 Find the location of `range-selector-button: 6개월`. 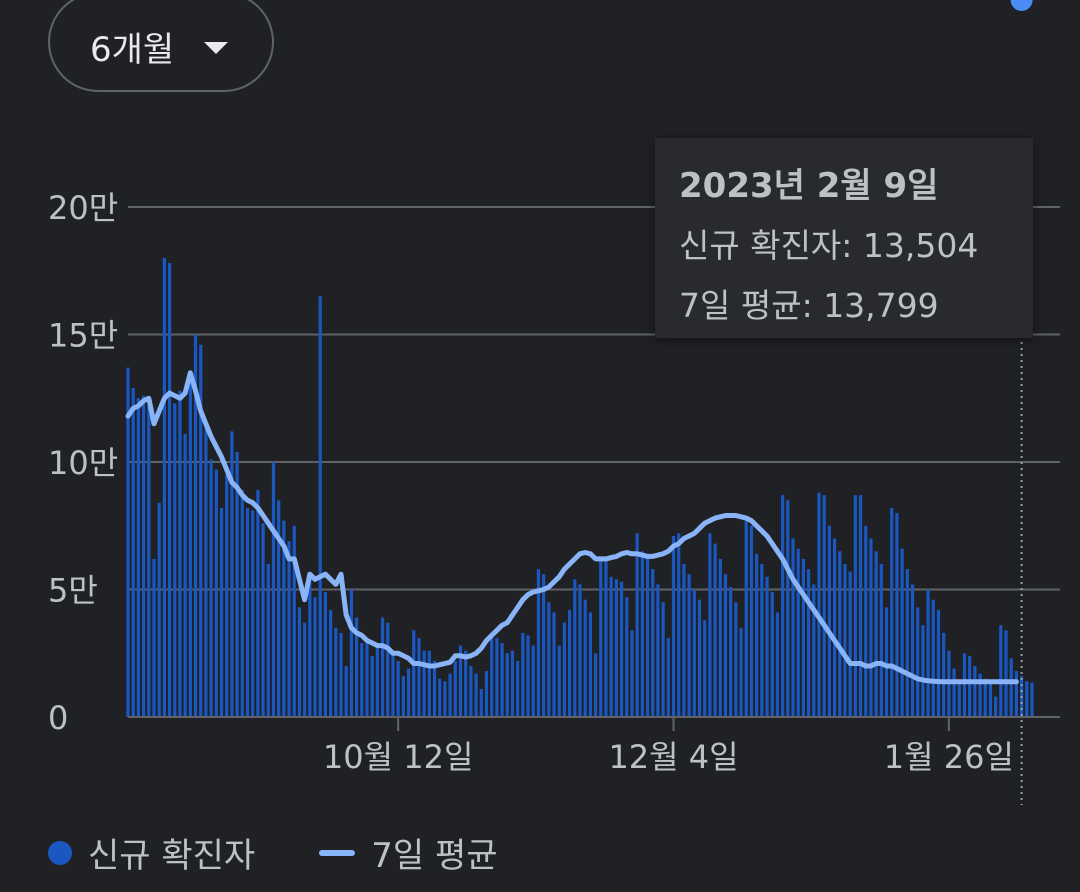

range-selector-button: 6개월 is located at coordinates (161, 46).